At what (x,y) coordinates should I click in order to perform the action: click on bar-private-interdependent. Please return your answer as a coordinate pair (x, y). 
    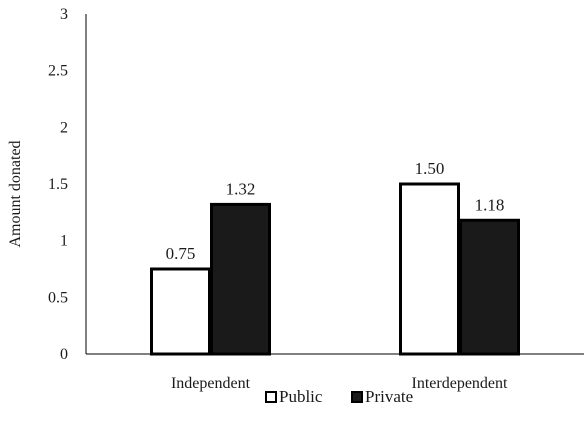
    Looking at the image, I should click on (489, 287).